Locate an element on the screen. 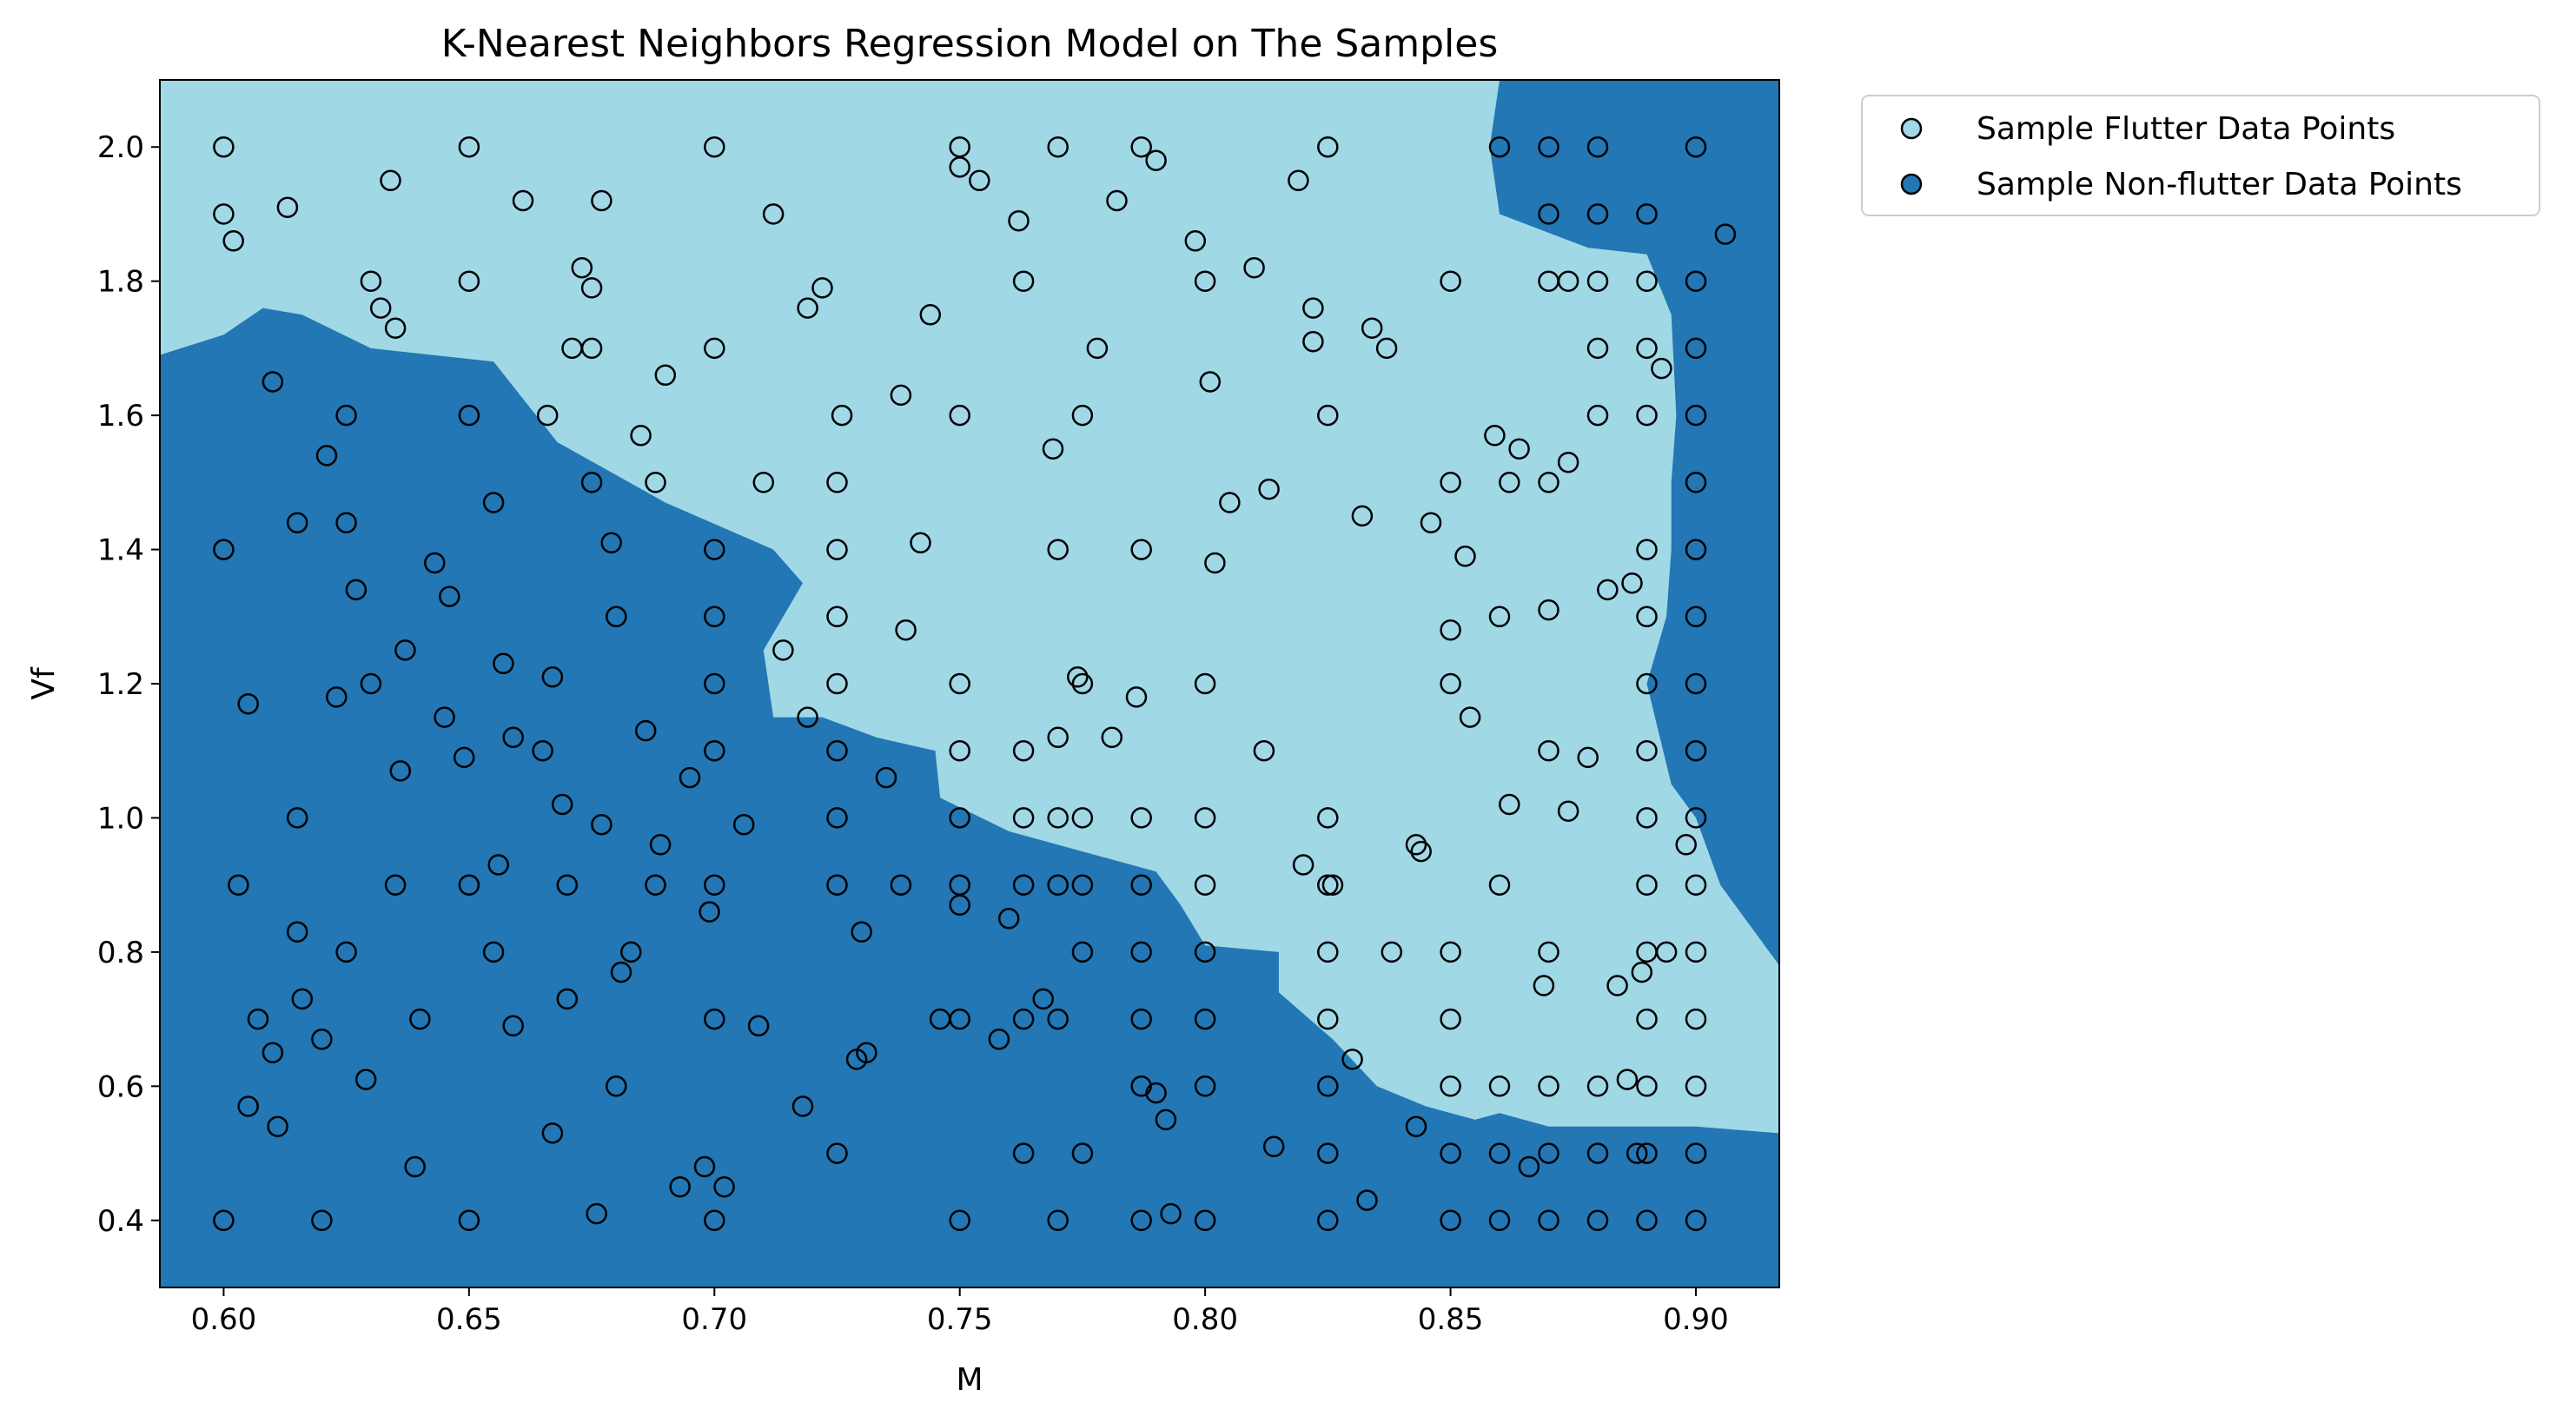  y-tick-label: 1.0 is located at coordinates (120, 818).